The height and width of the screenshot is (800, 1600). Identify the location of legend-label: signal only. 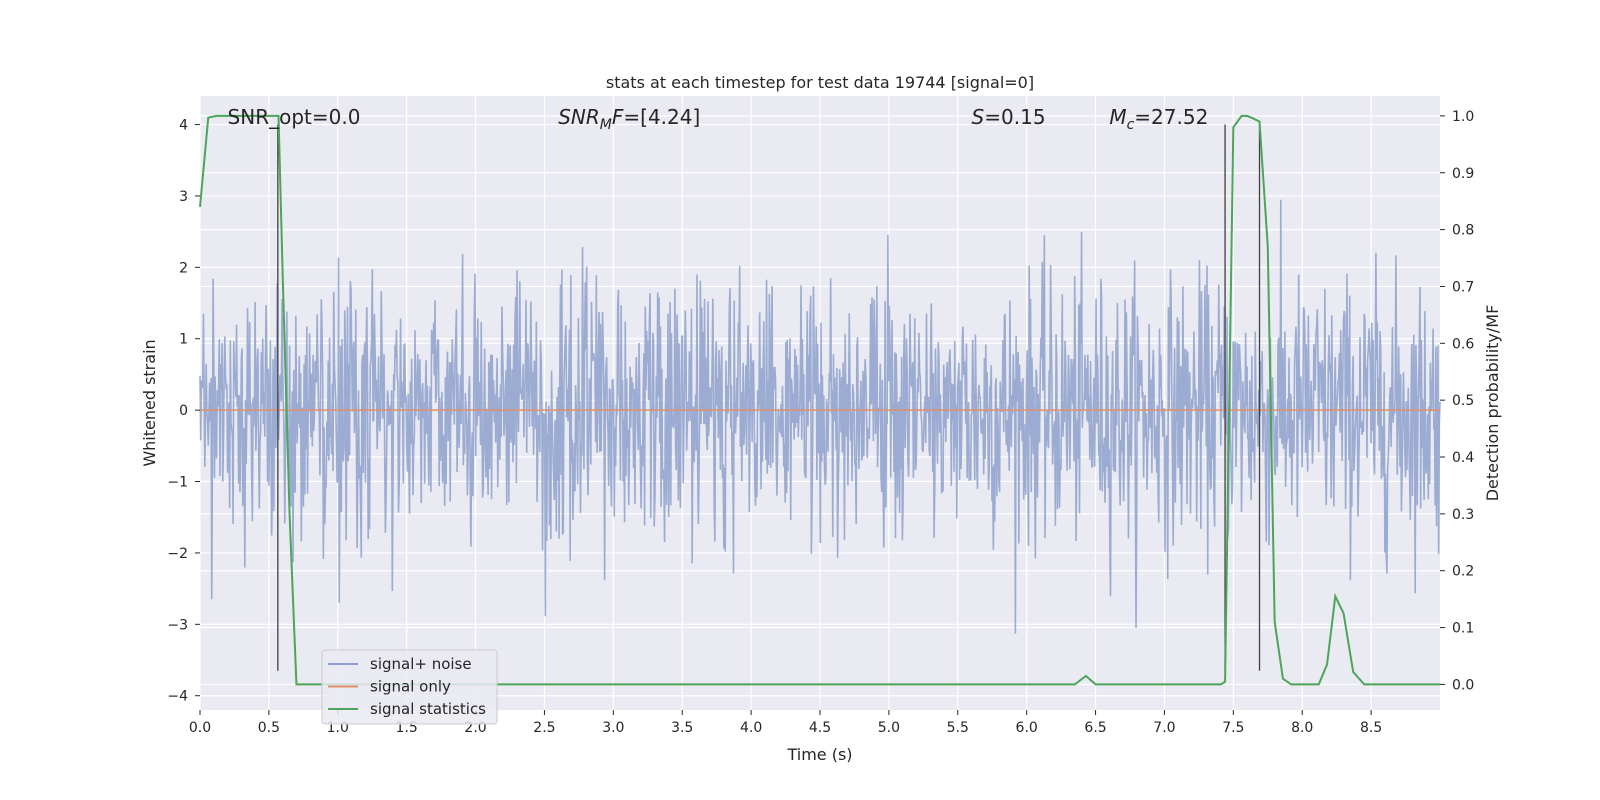
(410, 687).